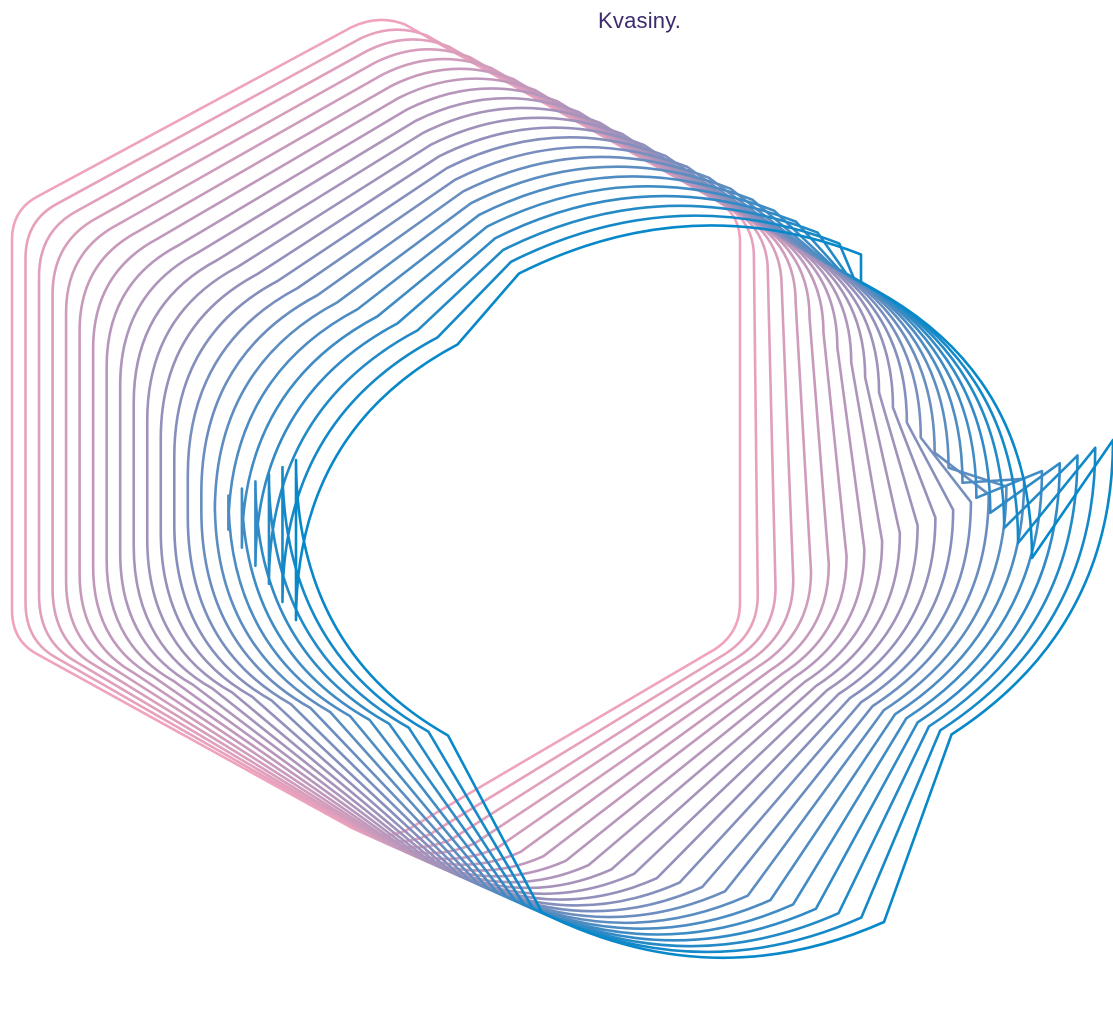 This screenshot has height=1010, width=1113. Describe the element at coordinates (640, 20) in the screenshot. I see `caption-text: Kvasiny.` at that location.